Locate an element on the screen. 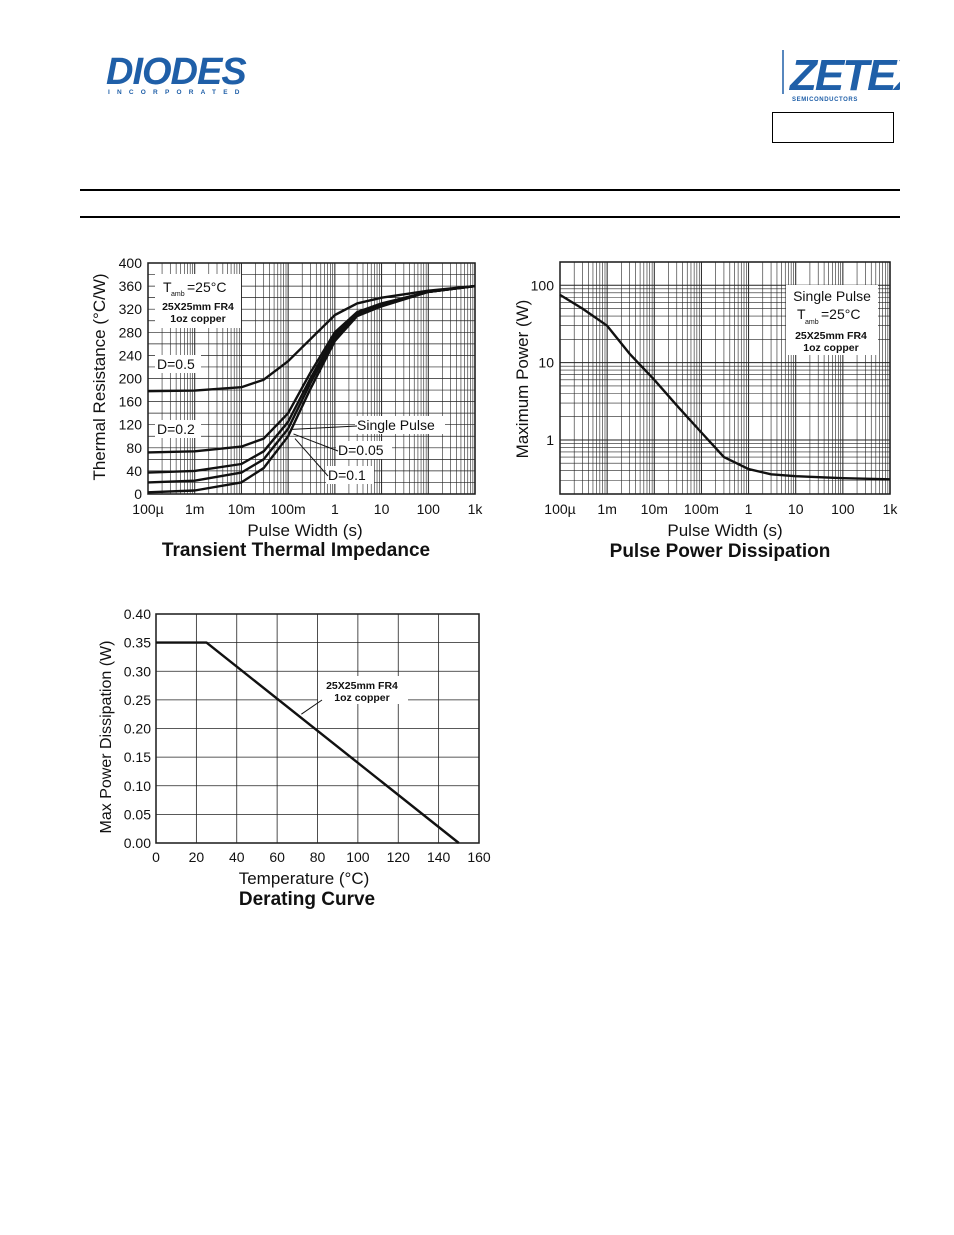 Image resolution: width=954 pixels, height=1235 pixels. c1-temp-prefix: T is located at coordinates (167, 287).